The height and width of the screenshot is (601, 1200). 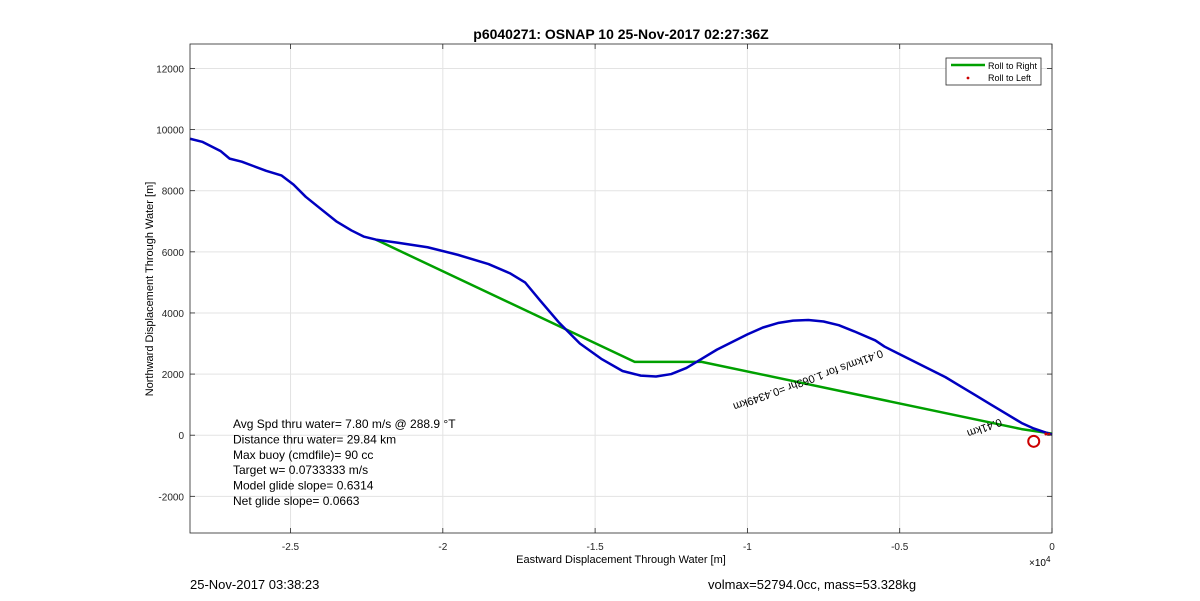 What do you see at coordinates (173, 253) in the screenshot?
I see `y-tick-label: 6000` at bounding box center [173, 253].